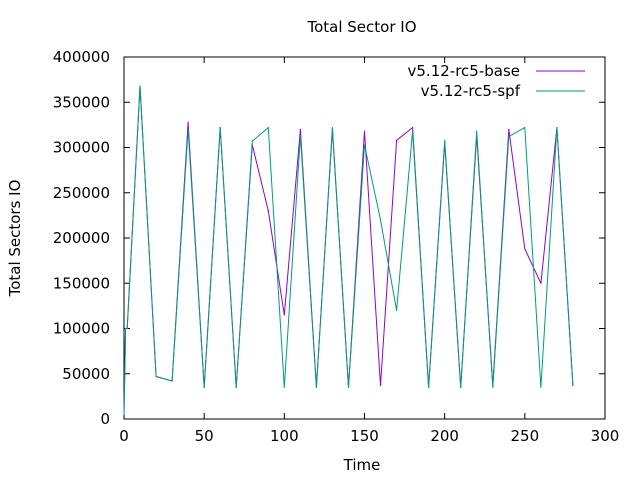 The height and width of the screenshot is (480, 640). What do you see at coordinates (15, 239) in the screenshot?
I see `y-axis-label: Total Sectors IO` at bounding box center [15, 239].